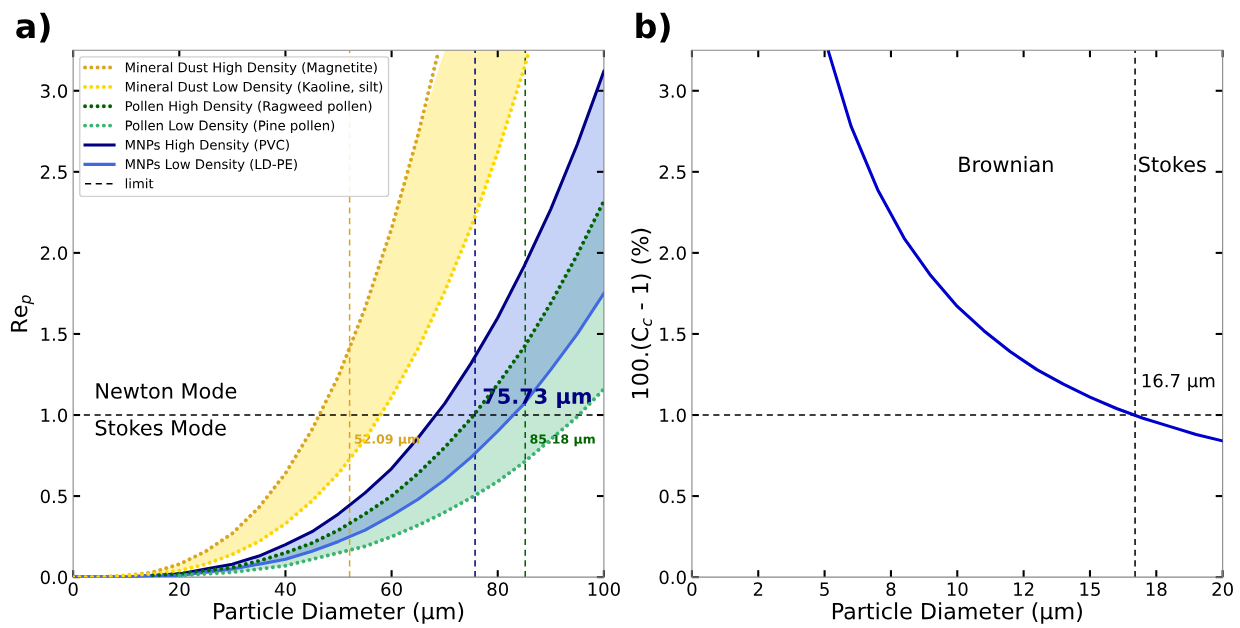 Image resolution: width=1240 pixels, height=628 pixels. I want to click on x-tick-label: 8, so click(891, 589).